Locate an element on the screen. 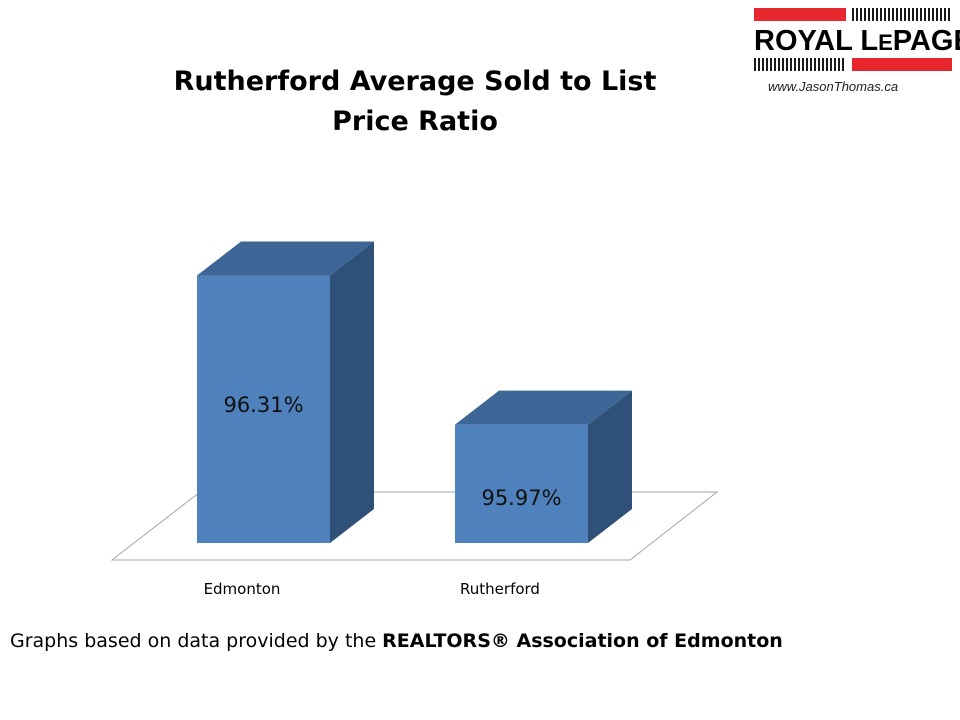  data-label: 96.31% is located at coordinates (263, 405).